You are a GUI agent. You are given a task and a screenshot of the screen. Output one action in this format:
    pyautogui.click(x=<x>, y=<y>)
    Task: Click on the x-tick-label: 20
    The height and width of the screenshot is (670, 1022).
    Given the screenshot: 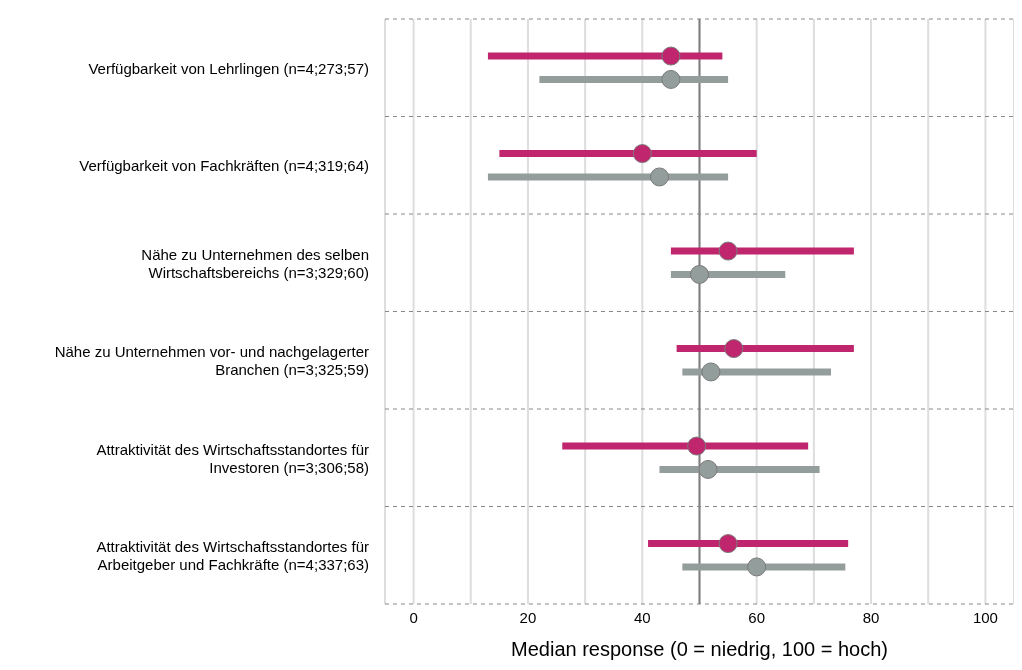 What is the action you would take?
    pyautogui.click(x=528, y=617)
    